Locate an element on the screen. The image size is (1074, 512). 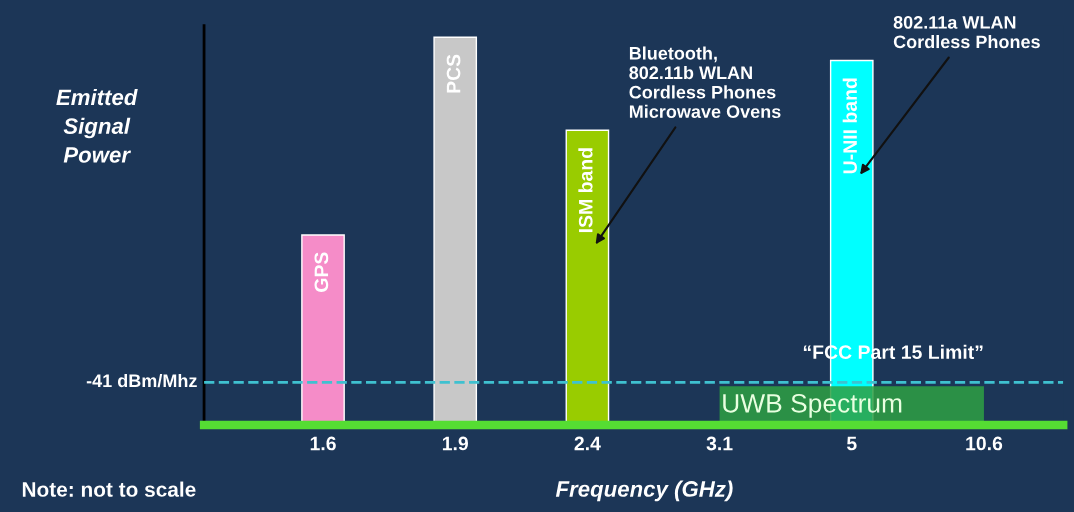
x-tick-label: 2.4 is located at coordinates (587, 443).